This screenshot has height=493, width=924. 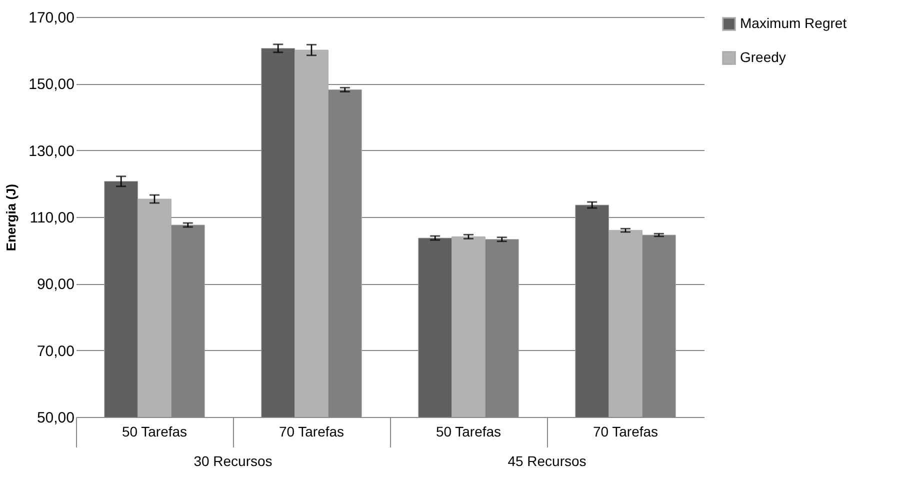 I want to click on legend-label: Maximum Regret, so click(x=793, y=23).